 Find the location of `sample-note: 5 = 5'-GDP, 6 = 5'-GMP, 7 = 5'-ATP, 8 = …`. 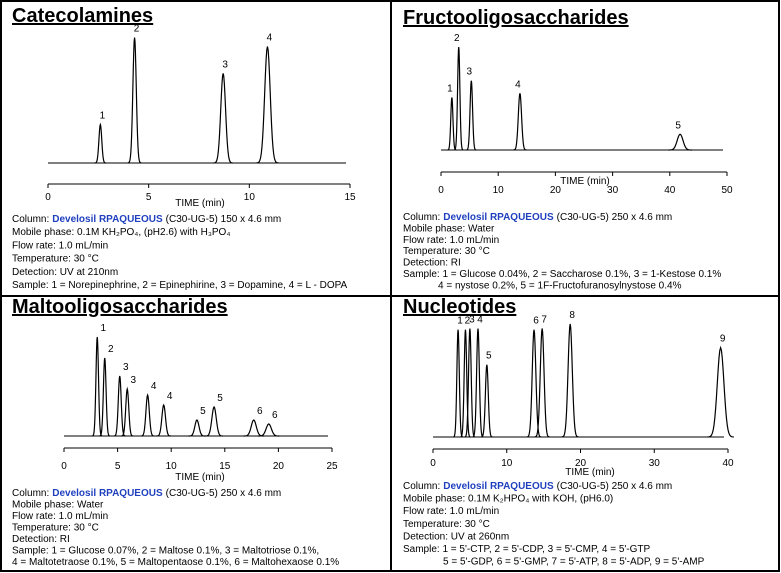

sample-note: 5 = 5'-GDP, 6 = 5'-GMP, 7 = 5'-ATP, 8 = … is located at coordinates (574, 562).